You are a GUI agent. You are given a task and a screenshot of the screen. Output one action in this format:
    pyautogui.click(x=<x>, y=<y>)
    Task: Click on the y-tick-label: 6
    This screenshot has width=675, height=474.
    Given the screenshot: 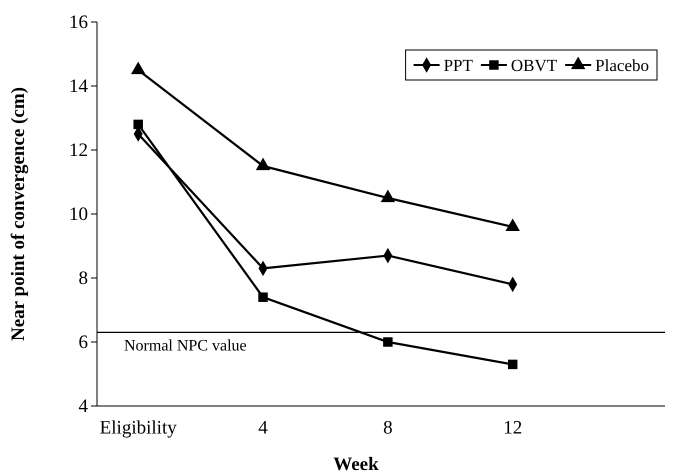 What is the action you would take?
    pyautogui.click(x=83, y=343)
    